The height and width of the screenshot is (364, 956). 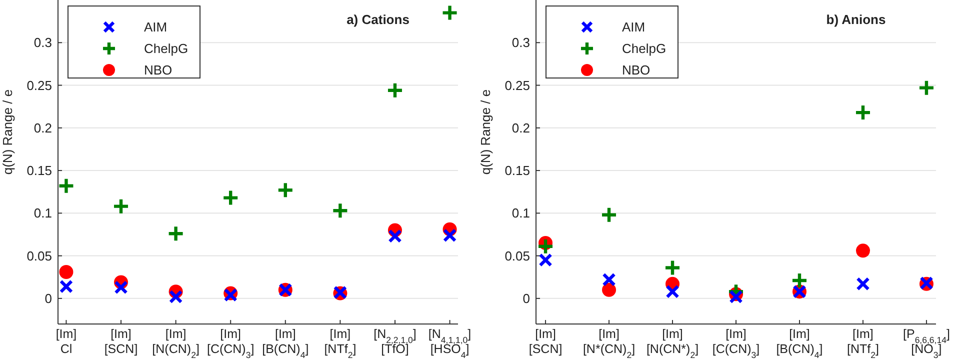 What do you see at coordinates (176, 343) in the screenshot?
I see `x-tick-label: [Im] [N(CN)$_{2}$]` at bounding box center [176, 343].